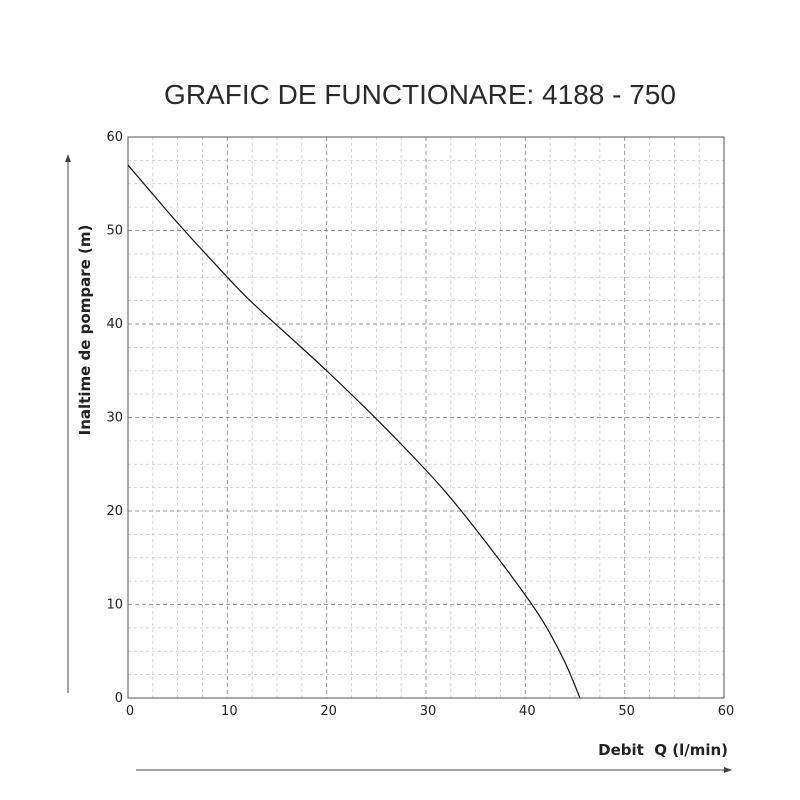 This screenshot has height=800, width=800. Describe the element at coordinates (726, 711) in the screenshot. I see `x-tick-label: 60` at that location.